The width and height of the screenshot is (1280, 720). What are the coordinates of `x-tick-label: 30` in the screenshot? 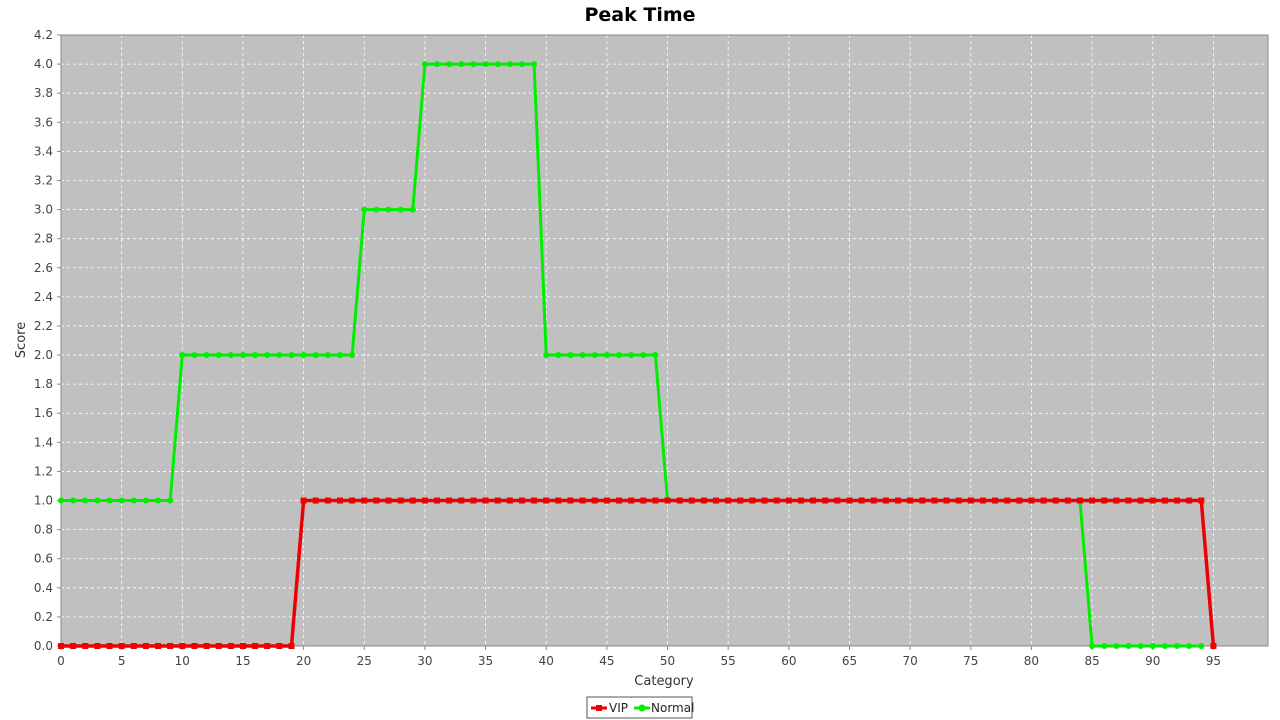 It's located at (424, 661).